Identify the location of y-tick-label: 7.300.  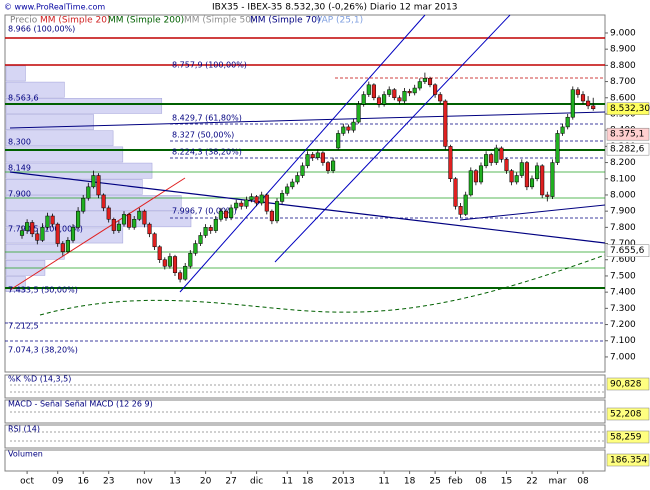
(623, 309).